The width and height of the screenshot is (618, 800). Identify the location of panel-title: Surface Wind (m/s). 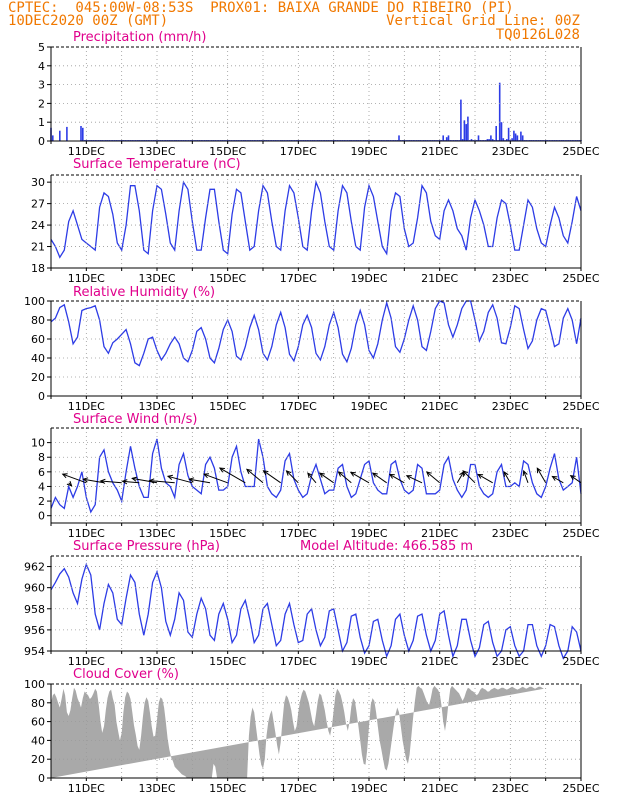
(135, 419).